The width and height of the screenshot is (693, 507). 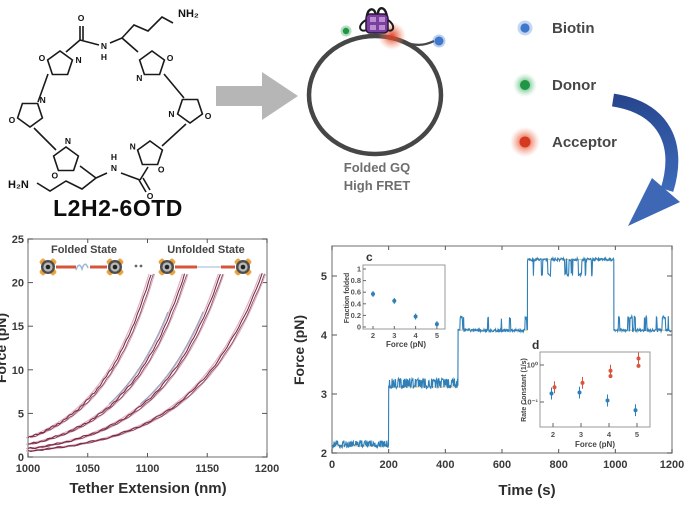 I want to click on legend-row-biotin: Biotin, so click(x=556, y=28).